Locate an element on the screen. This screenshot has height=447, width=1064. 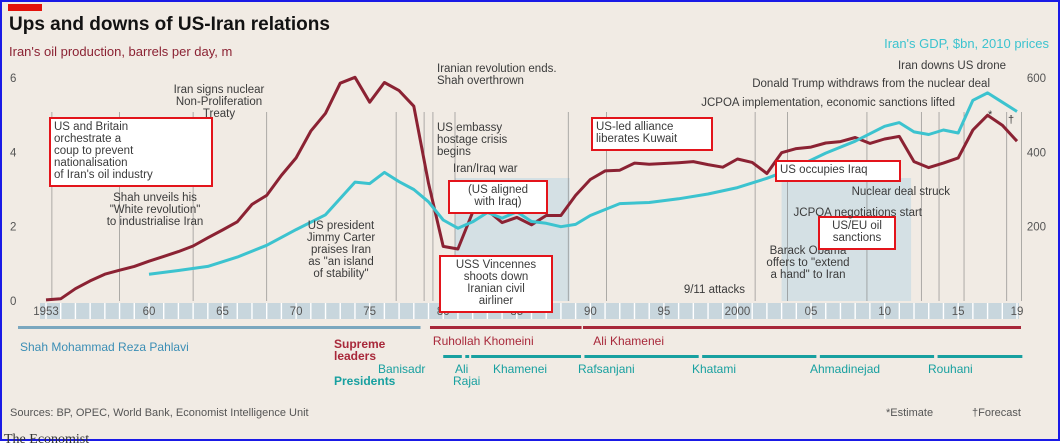
annotation: (US aligned with Iraq) is located at coordinates (498, 197).